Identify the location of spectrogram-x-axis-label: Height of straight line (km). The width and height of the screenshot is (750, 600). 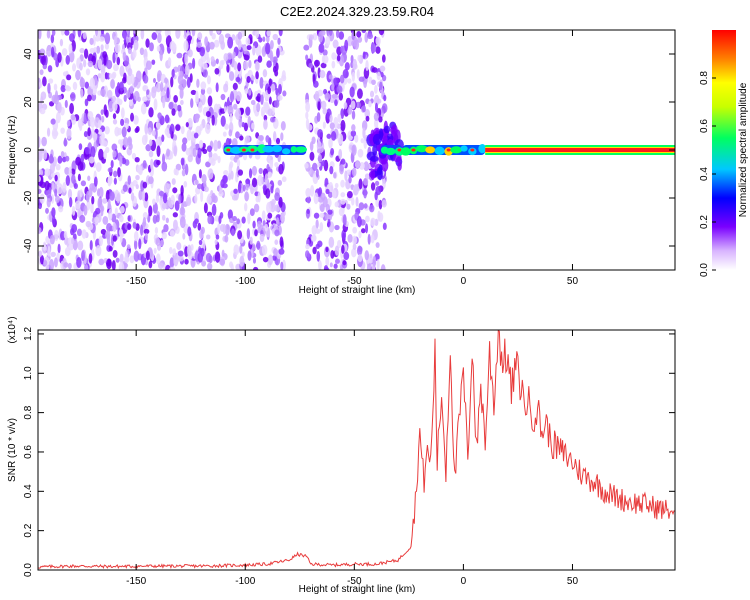
(357, 290).